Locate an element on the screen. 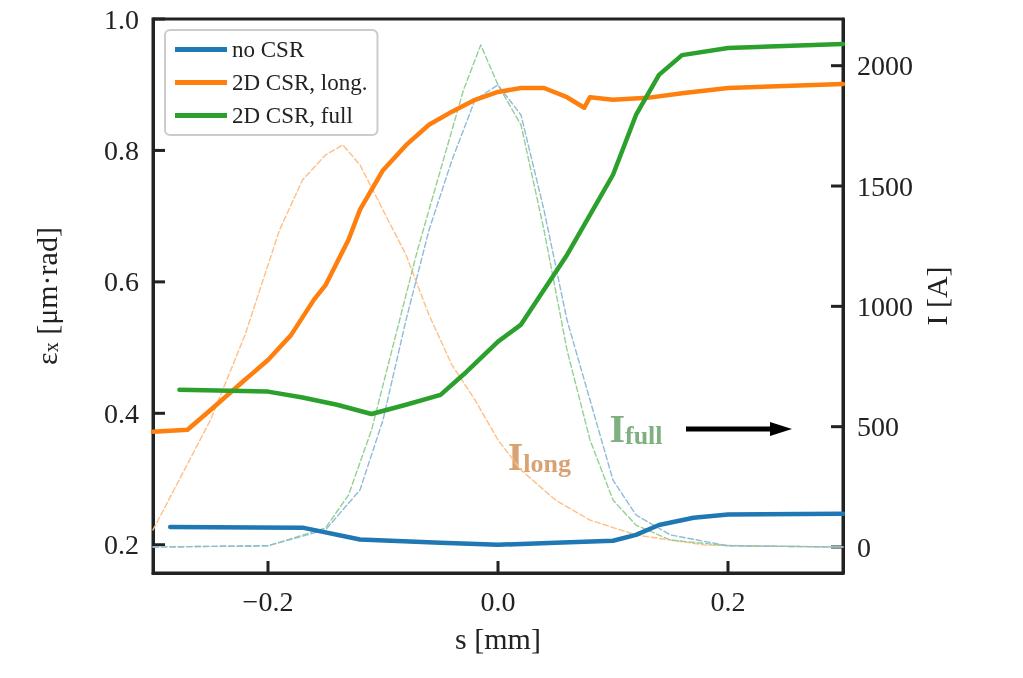 This screenshot has height=678, width=1023. y-axis-title: εx [μm·rad] is located at coordinates (46, 296).